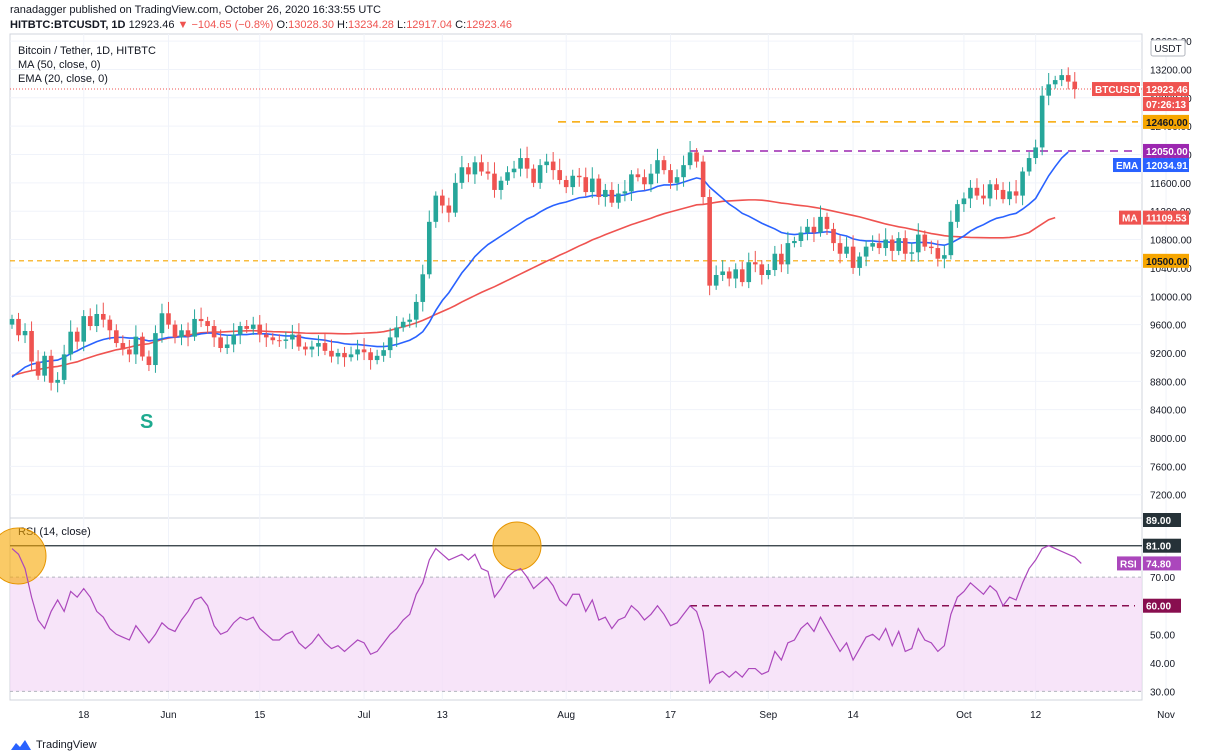  What do you see at coordinates (1166, 89) in the screenshot?
I see `tag-last-price-bg` at bounding box center [1166, 89].